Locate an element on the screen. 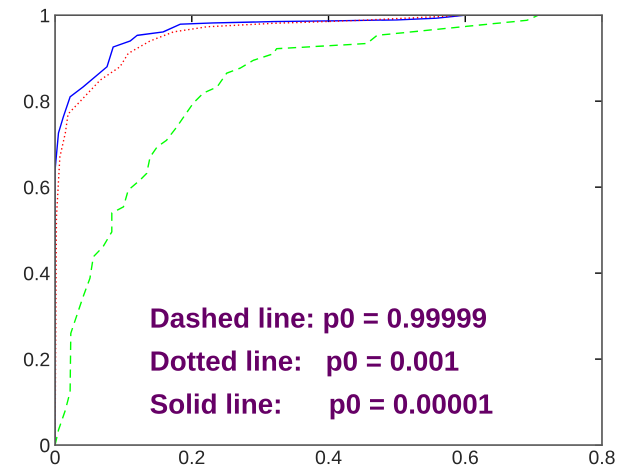 The width and height of the screenshot is (633, 474). x-tick-label: 0.8 is located at coordinates (602, 457).